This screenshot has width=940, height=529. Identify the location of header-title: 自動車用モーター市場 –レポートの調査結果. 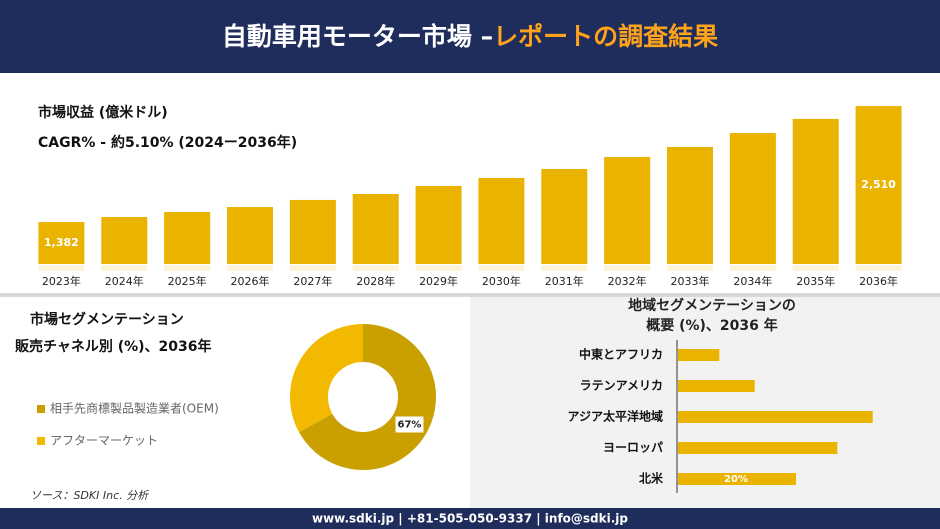
(470, 36).